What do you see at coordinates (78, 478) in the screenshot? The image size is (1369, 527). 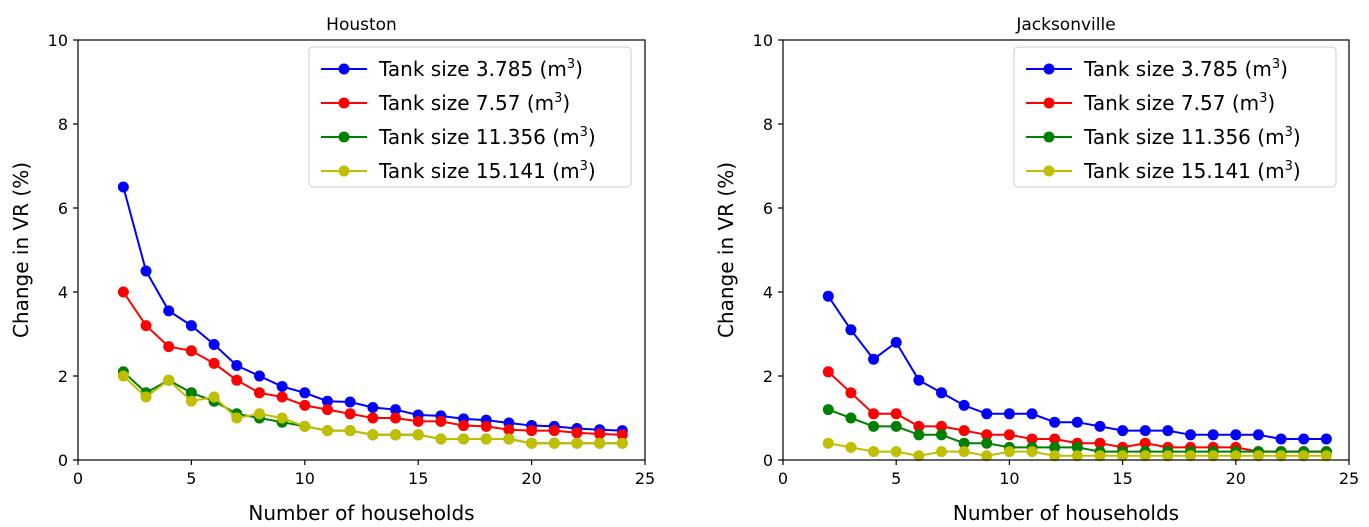 I see `x-tick-label: 0` at bounding box center [78, 478].